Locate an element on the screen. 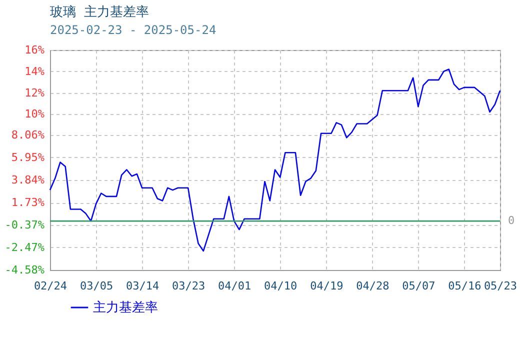  legend-label: 主力基差率 is located at coordinates (125, 308).